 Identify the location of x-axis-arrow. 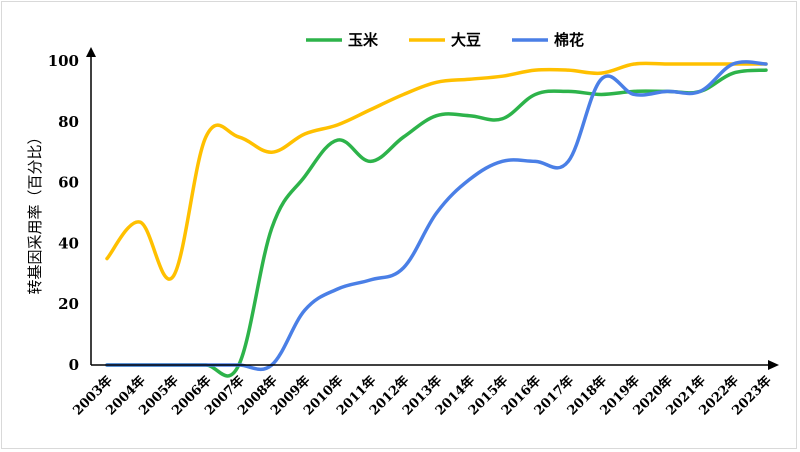
(773, 365).